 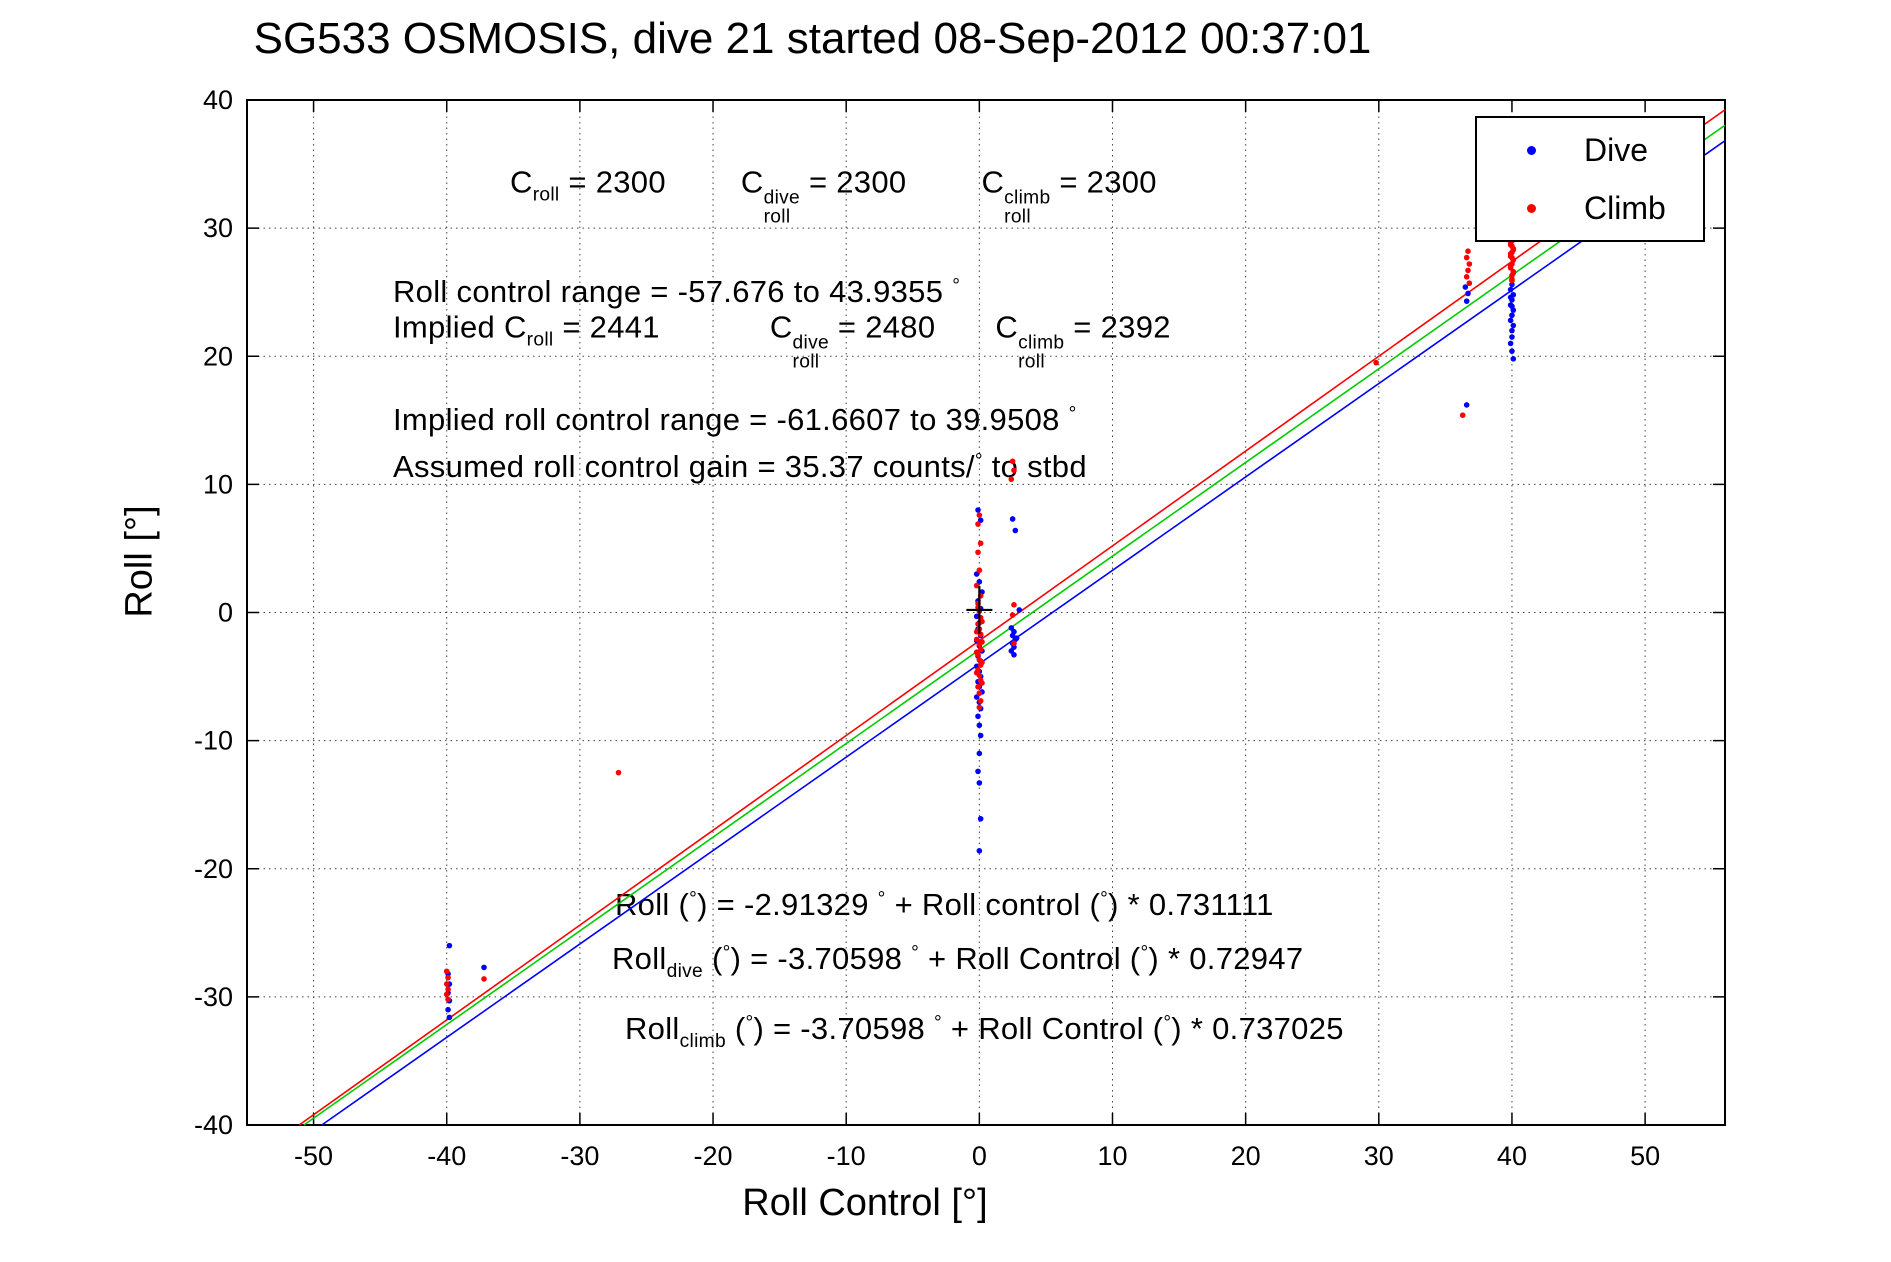 I want to click on y-axis-label: Roll [°], so click(x=139, y=561).